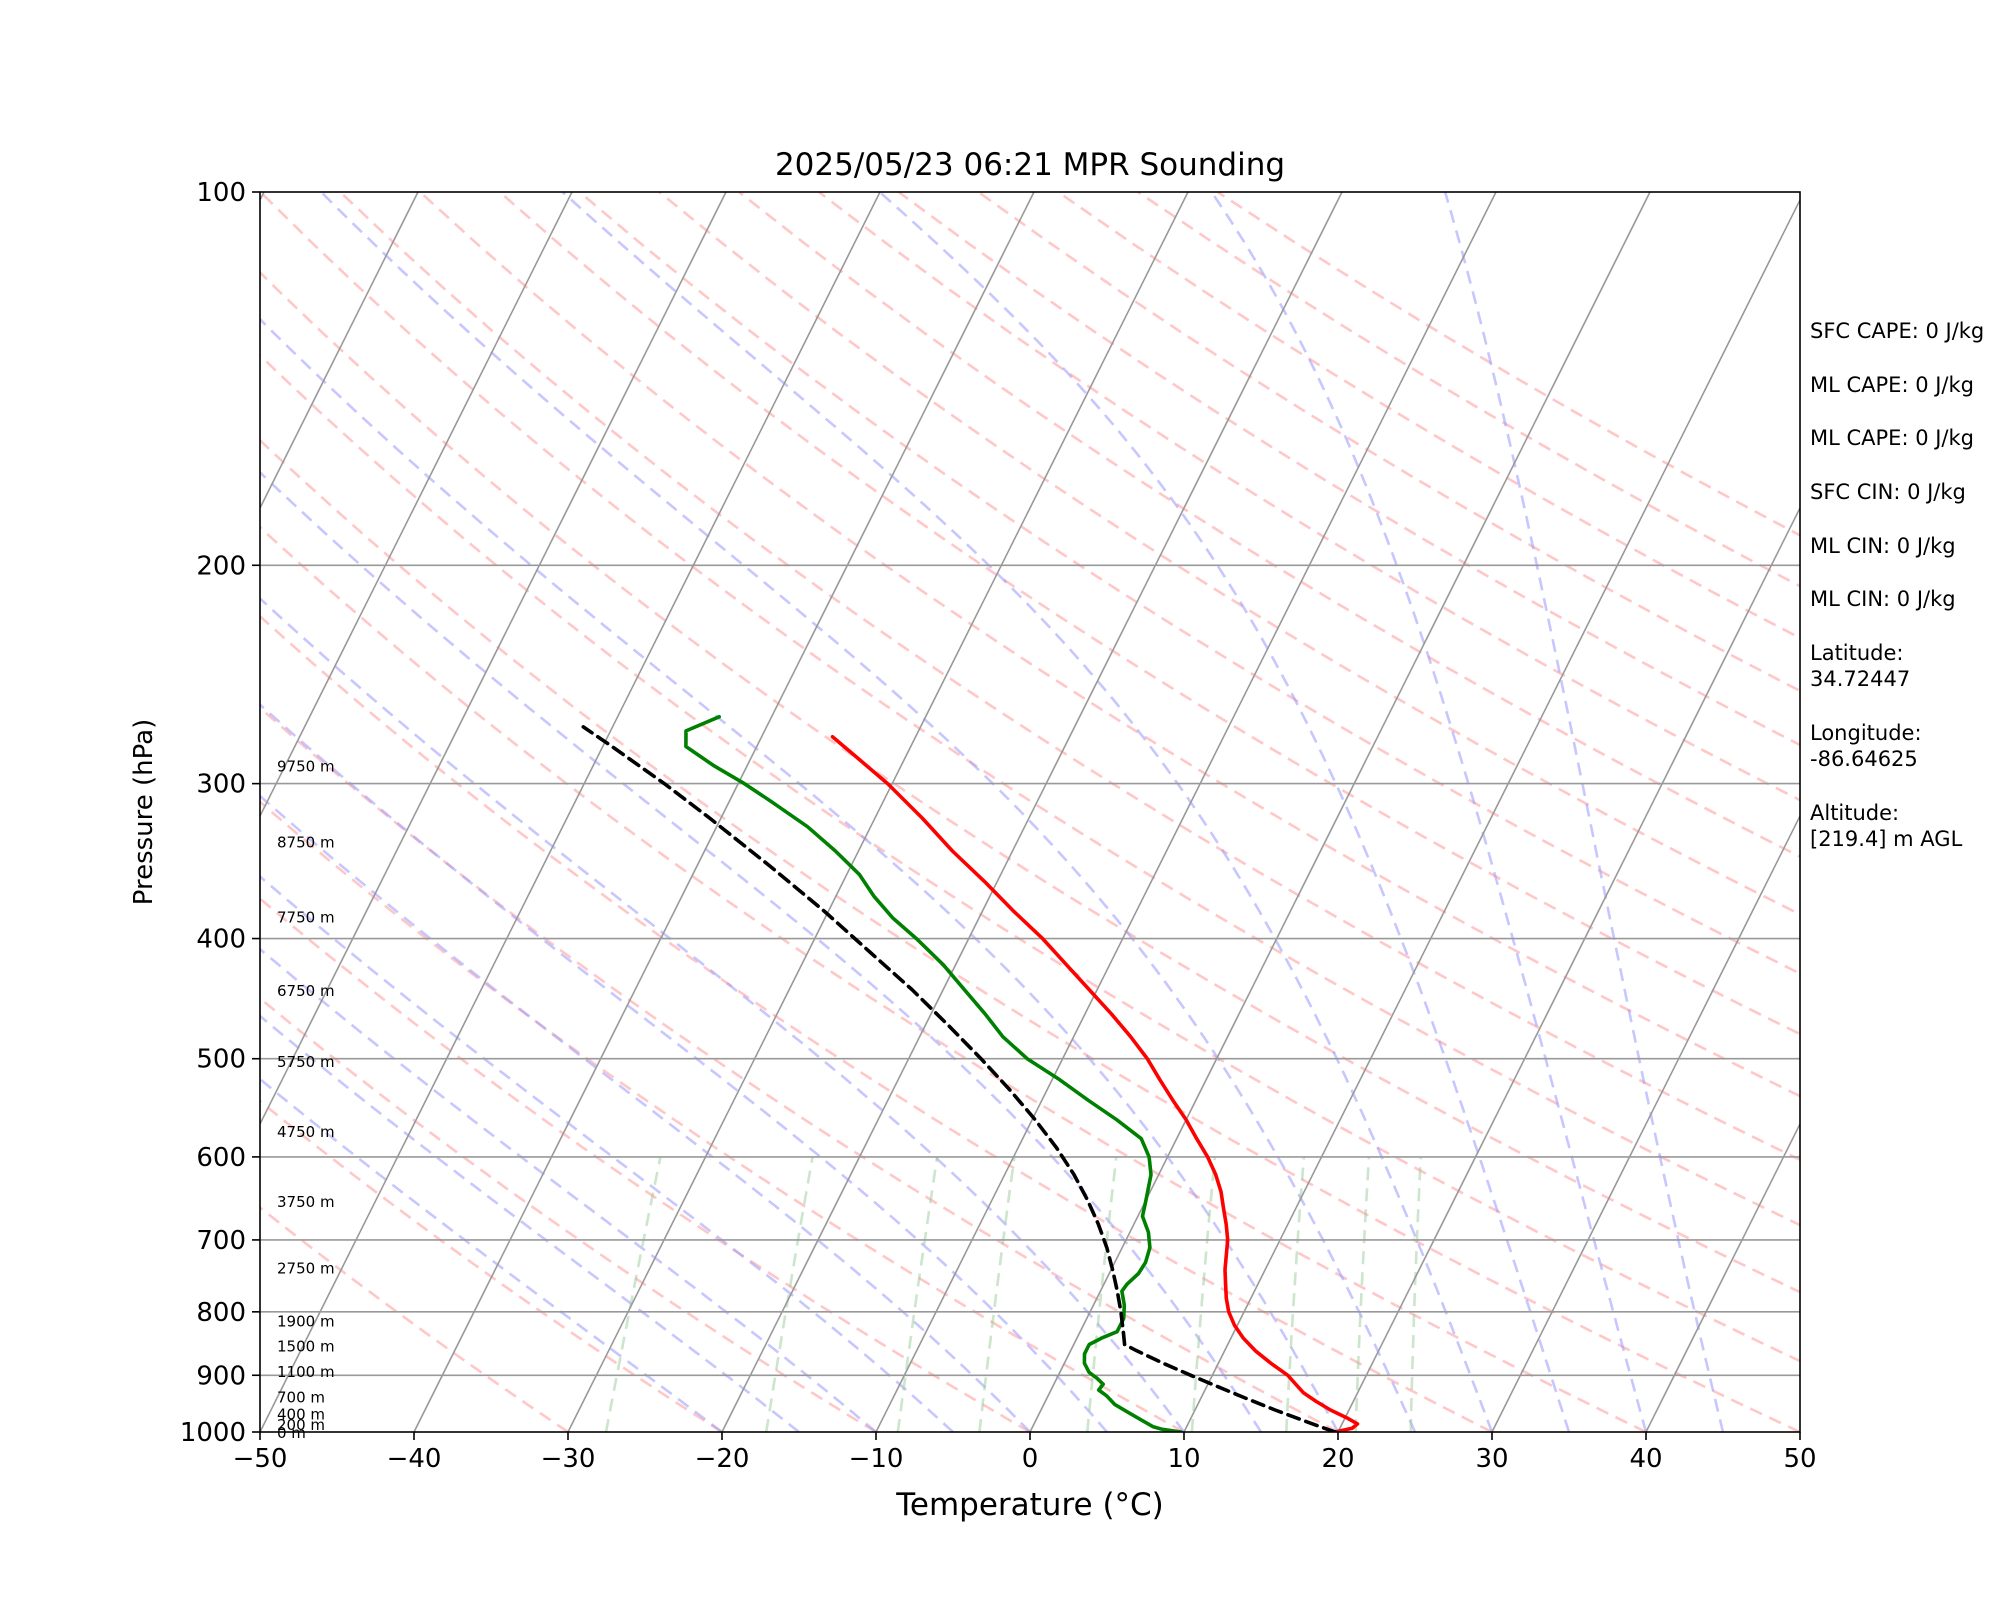 The width and height of the screenshot is (2000, 1600). I want to click on height-label: 0 m, so click(291, 1433).